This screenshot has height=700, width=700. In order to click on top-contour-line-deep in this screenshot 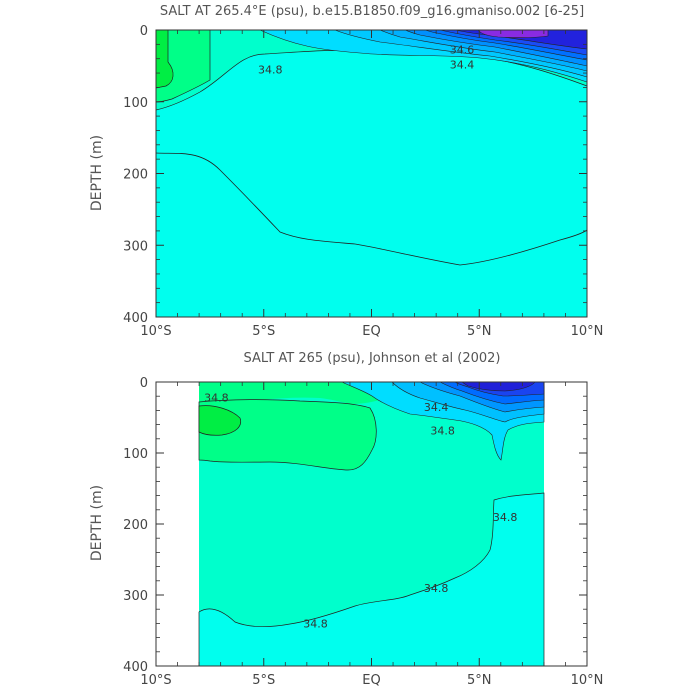, I will do `click(371, 209)`.